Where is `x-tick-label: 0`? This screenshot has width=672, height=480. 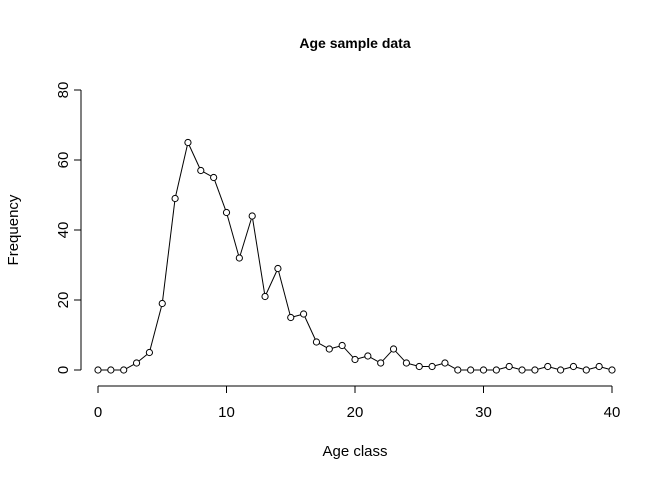 x-tick-label: 0 is located at coordinates (98, 412).